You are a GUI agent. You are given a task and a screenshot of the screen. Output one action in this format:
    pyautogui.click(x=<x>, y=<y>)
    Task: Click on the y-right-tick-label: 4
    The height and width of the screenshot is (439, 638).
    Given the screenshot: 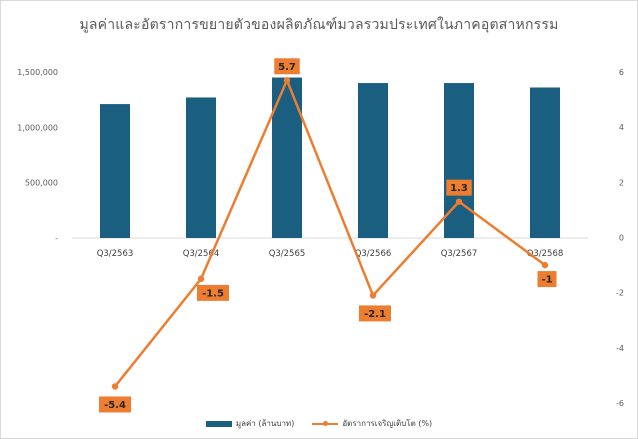 What is the action you would take?
    pyautogui.click(x=621, y=127)
    